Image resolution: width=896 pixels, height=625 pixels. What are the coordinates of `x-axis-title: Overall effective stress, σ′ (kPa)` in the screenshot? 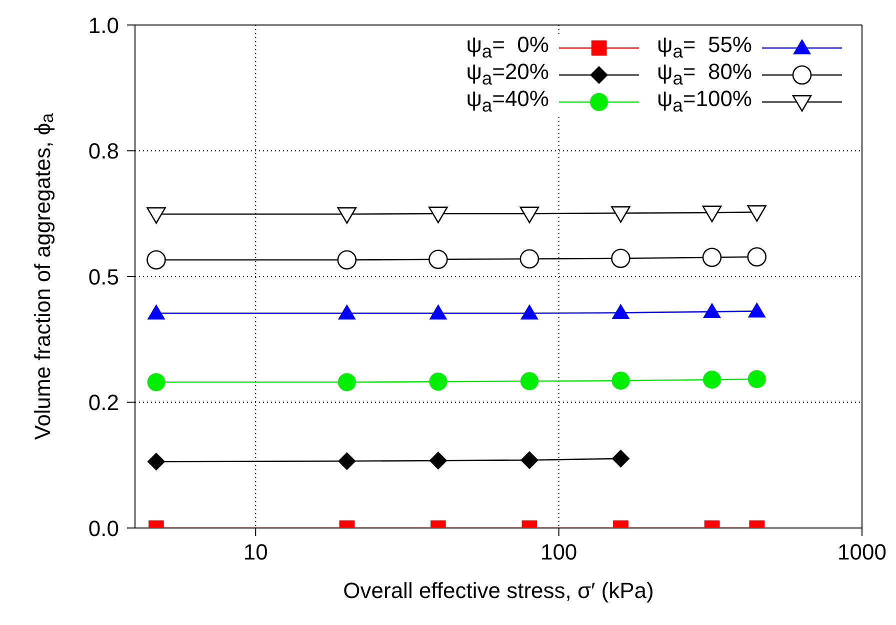 It's located at (498, 590).